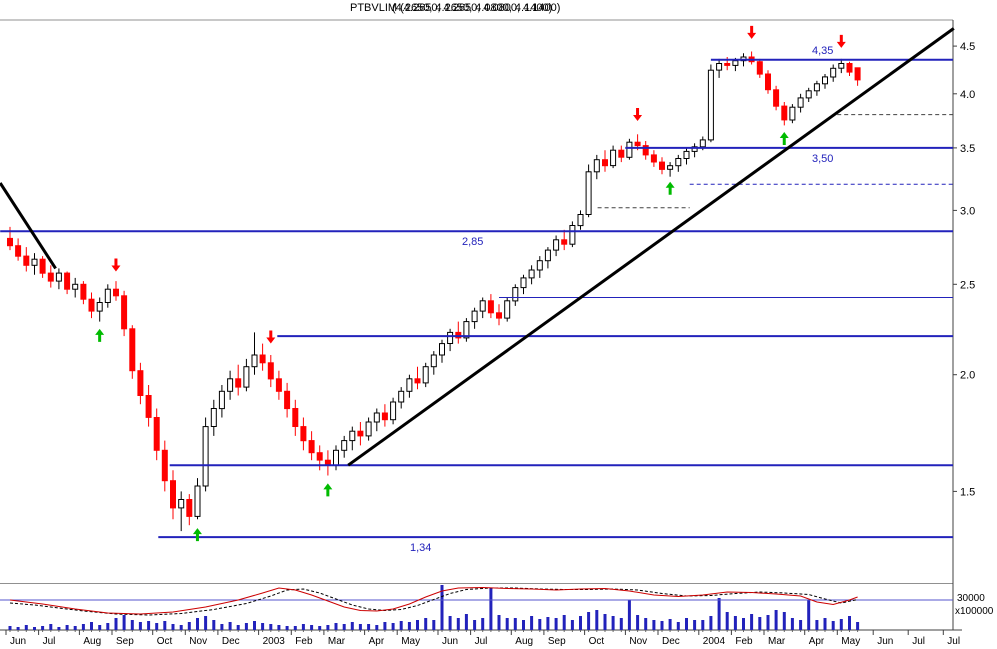 The image size is (997, 649). What do you see at coordinates (304, 641) in the screenshot?
I see `month-axis-label: Feb` at bounding box center [304, 641].